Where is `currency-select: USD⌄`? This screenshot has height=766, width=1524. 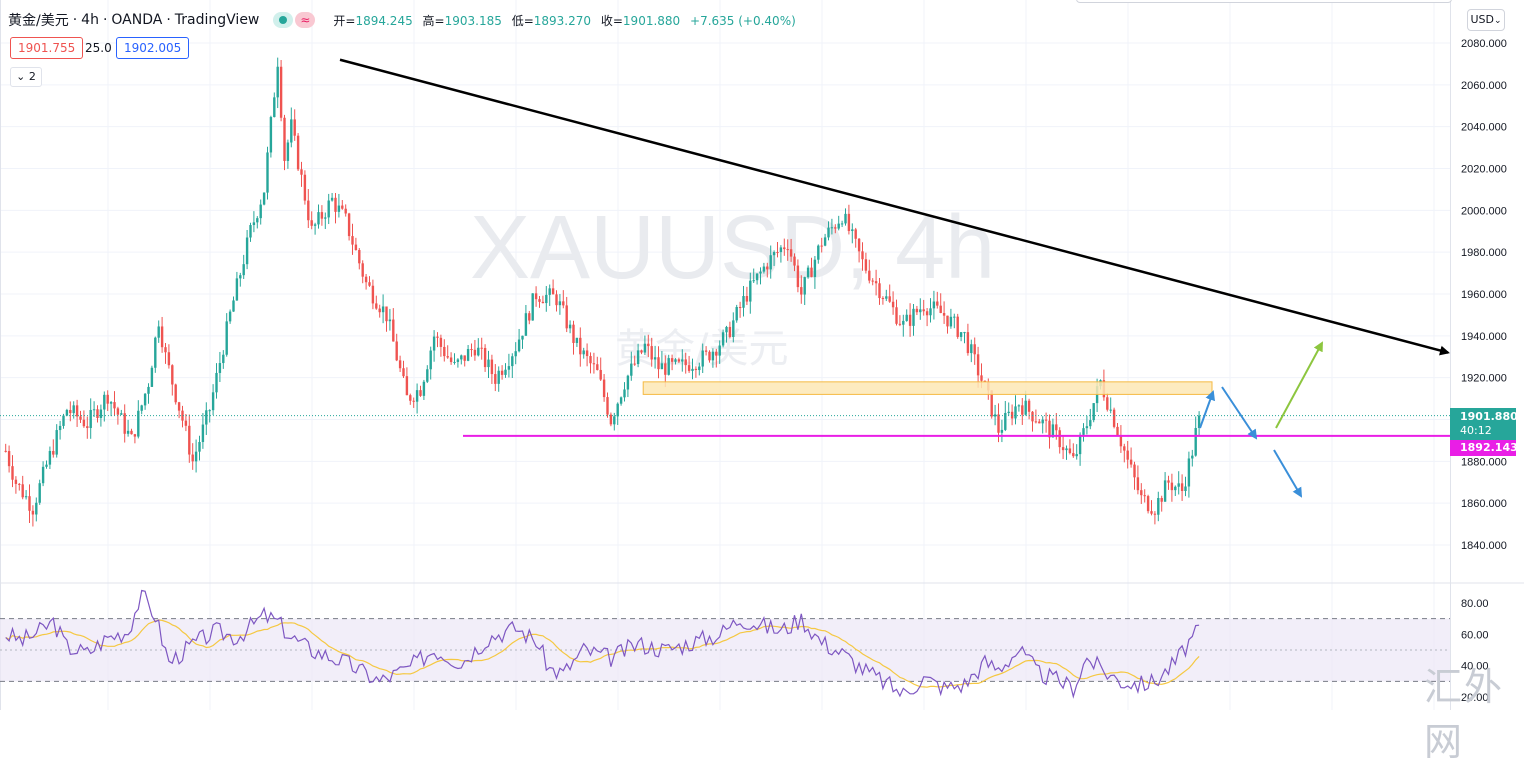 currency-select: USD⌄ is located at coordinates (1486, 20).